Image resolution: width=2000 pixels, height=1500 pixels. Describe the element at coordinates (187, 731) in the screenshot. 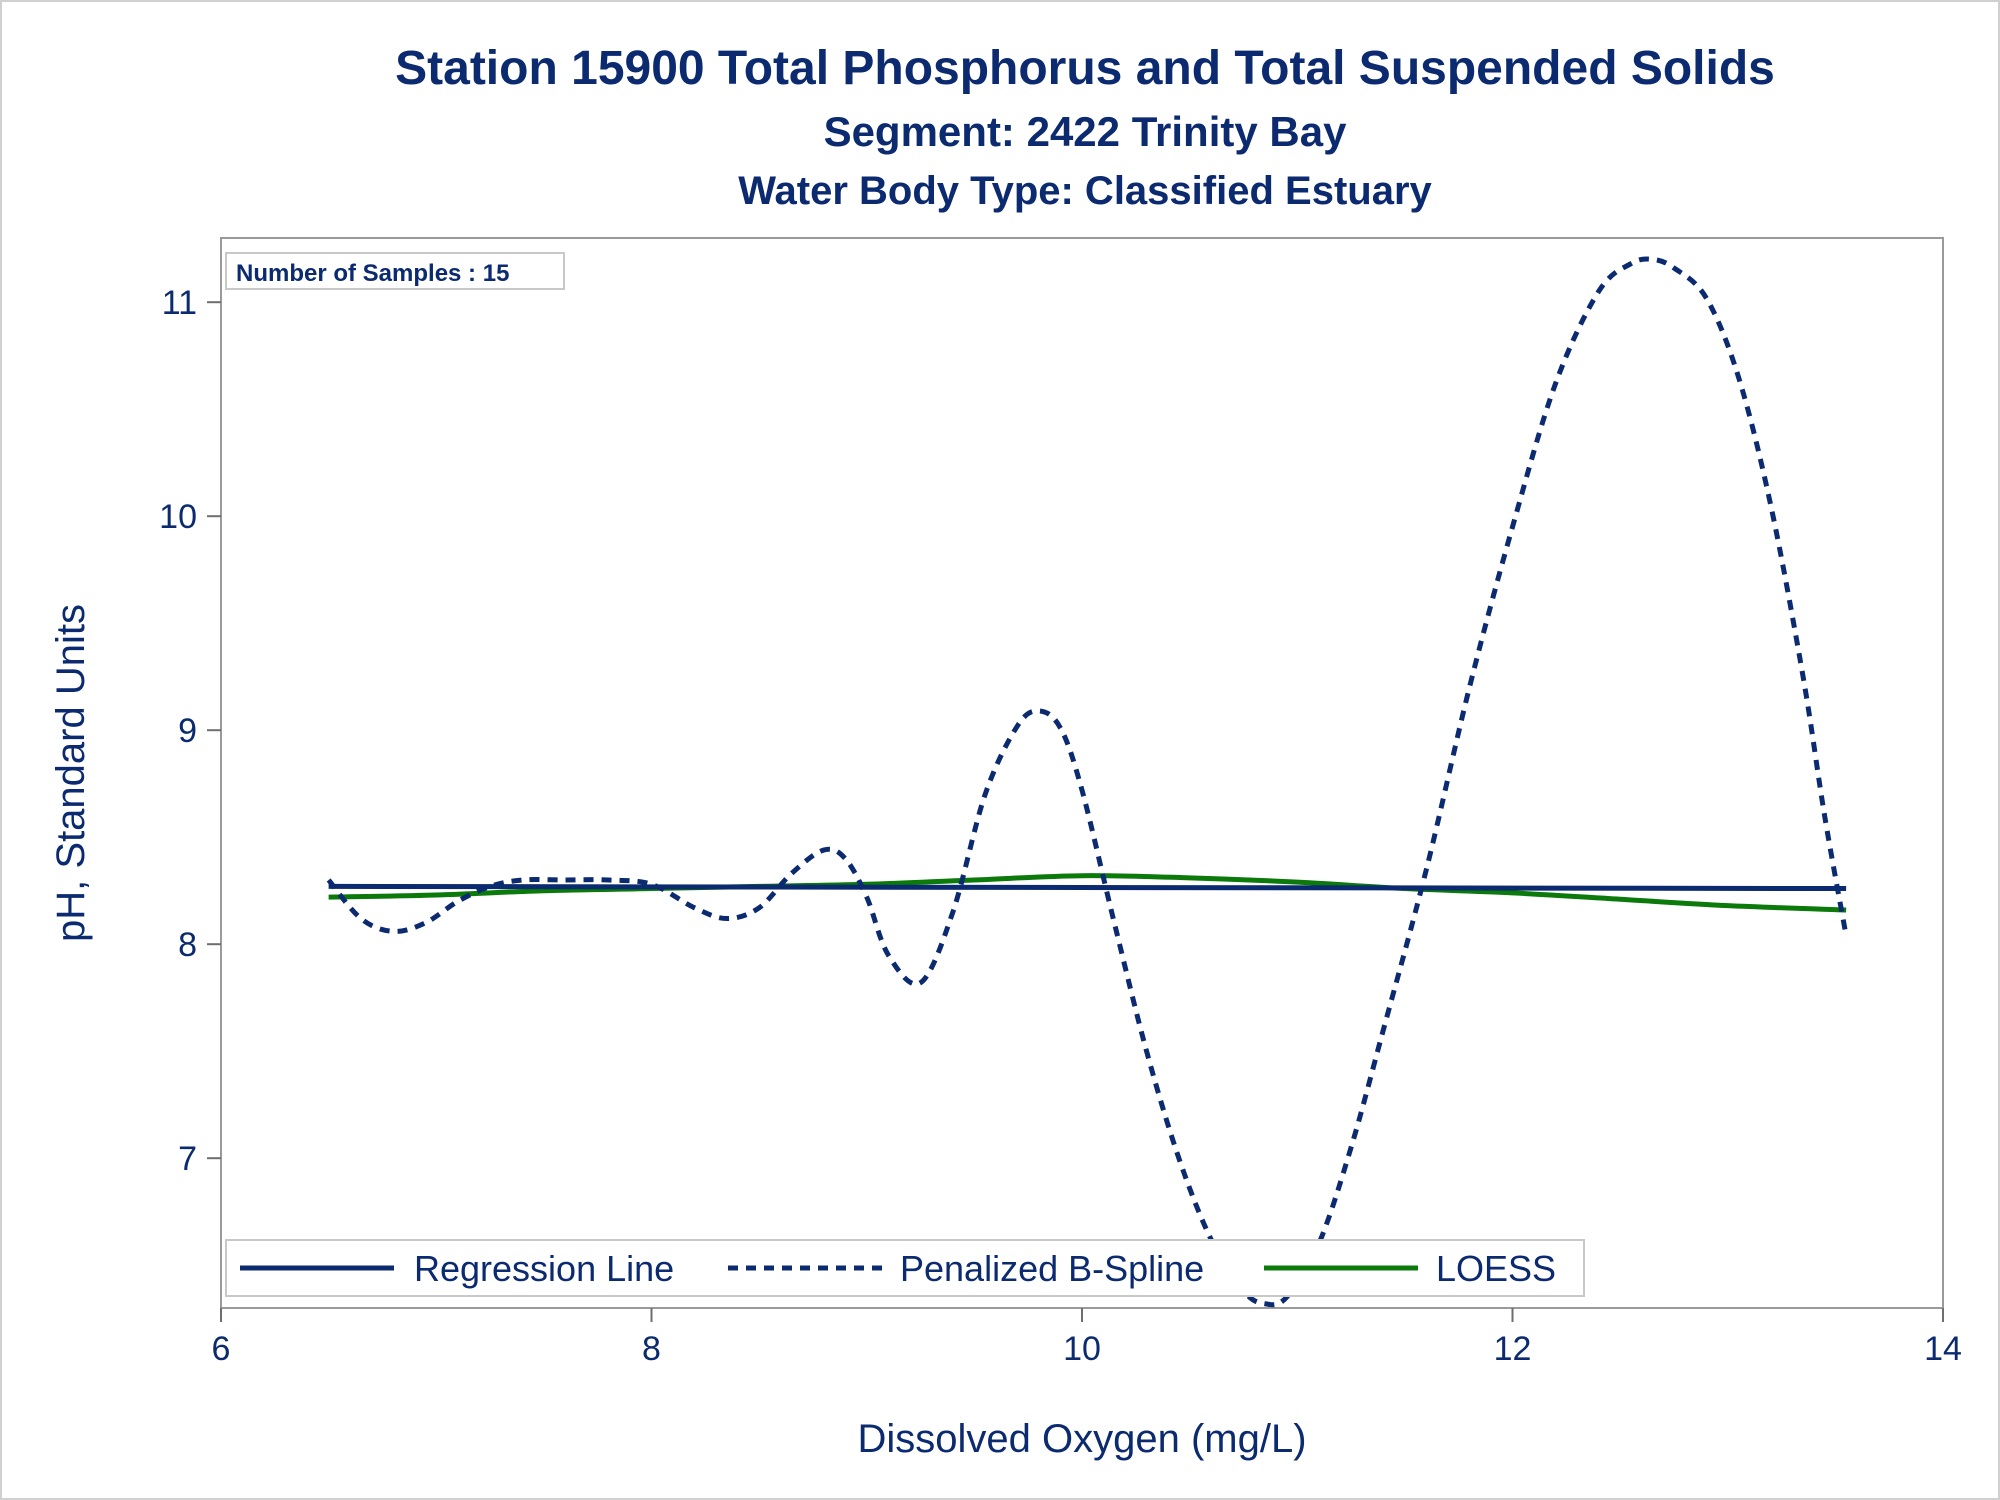

I see `y-tick-label: 9` at that location.